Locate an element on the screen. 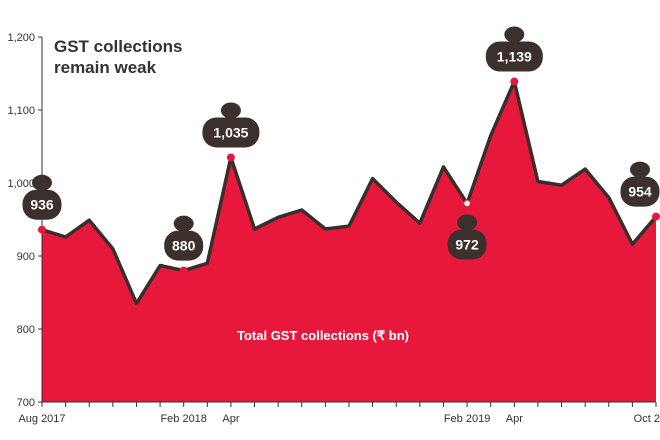 Image resolution: width=660 pixels, height=440 pixels. y-tick-label: 700 is located at coordinates (26, 403).